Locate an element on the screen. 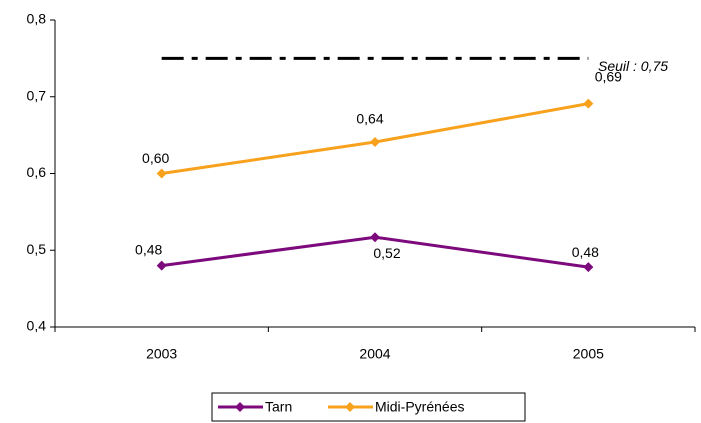  x-tick-label: 2004 is located at coordinates (374, 354).